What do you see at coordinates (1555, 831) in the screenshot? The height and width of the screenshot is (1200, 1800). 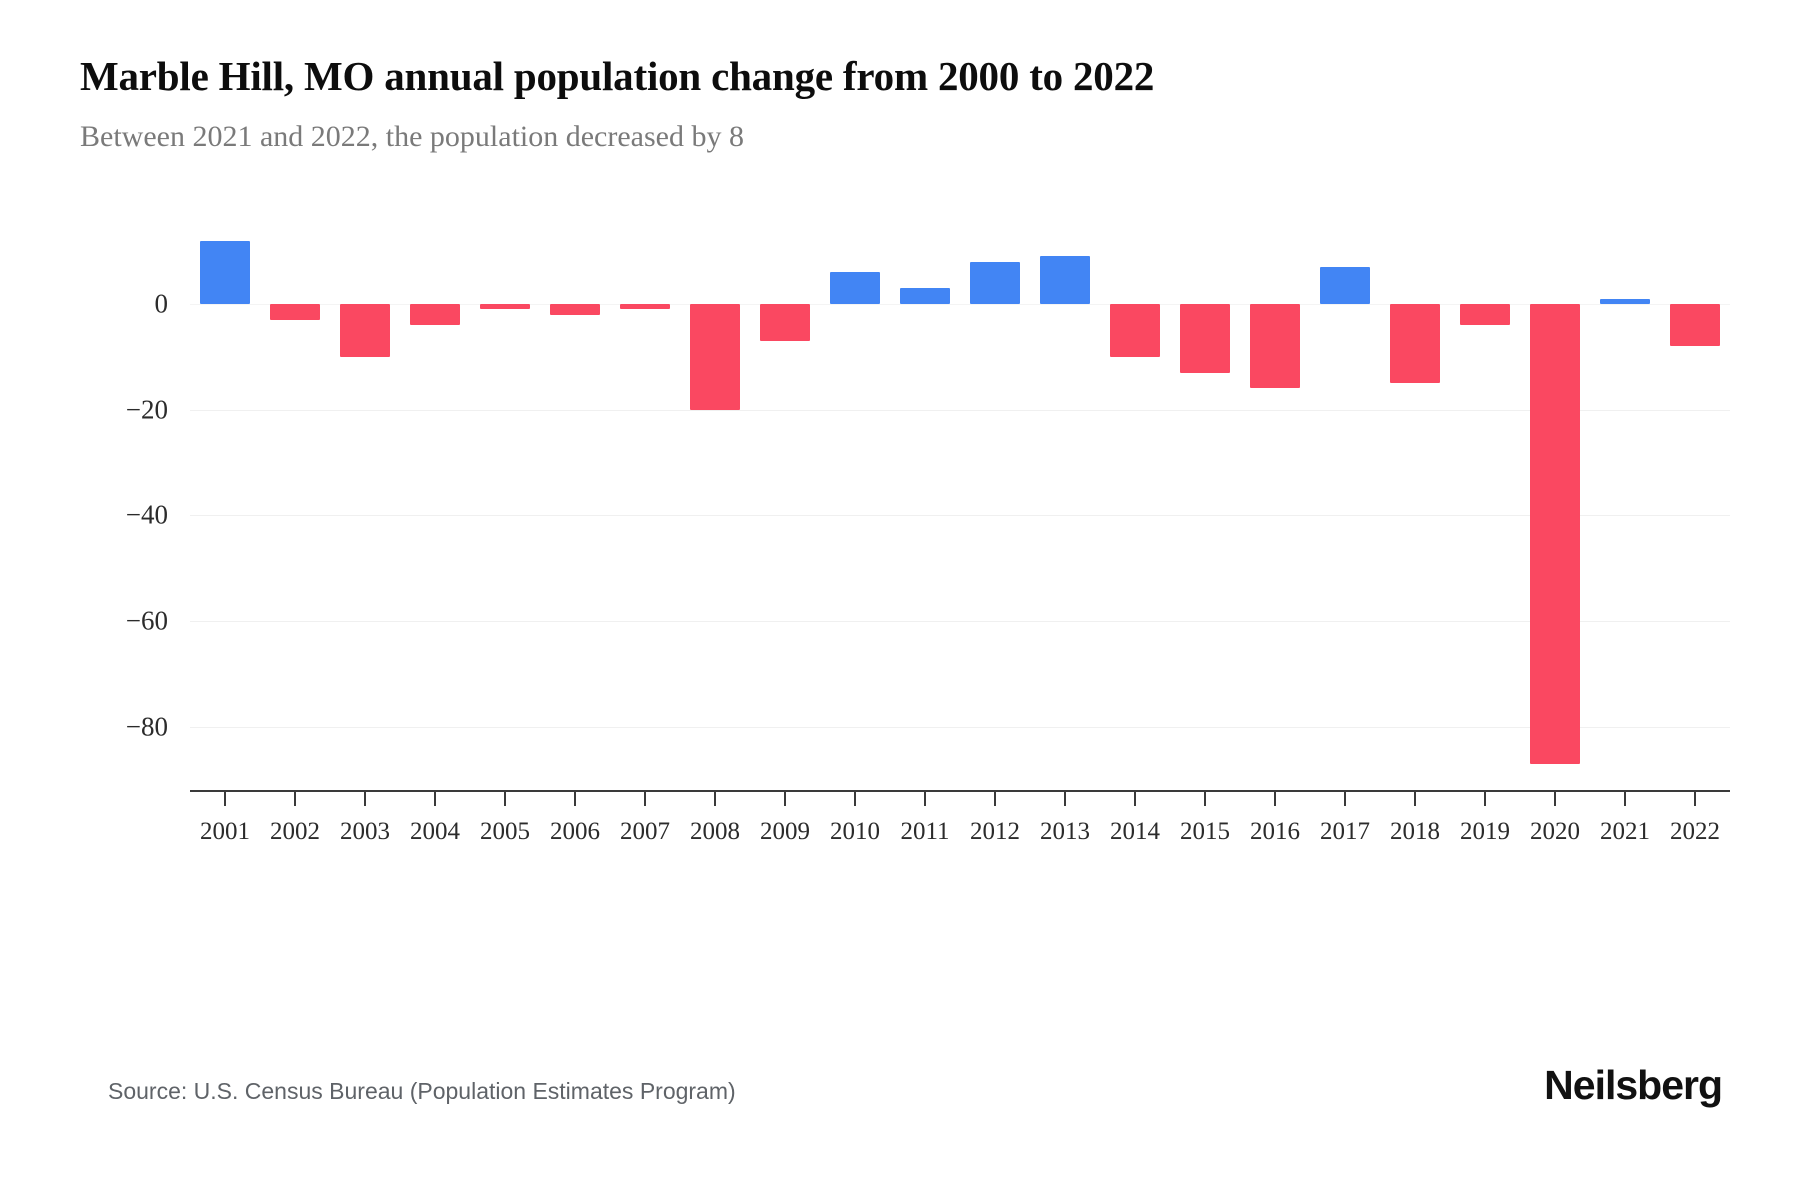 I see `x-tick-label: 2020` at bounding box center [1555, 831].